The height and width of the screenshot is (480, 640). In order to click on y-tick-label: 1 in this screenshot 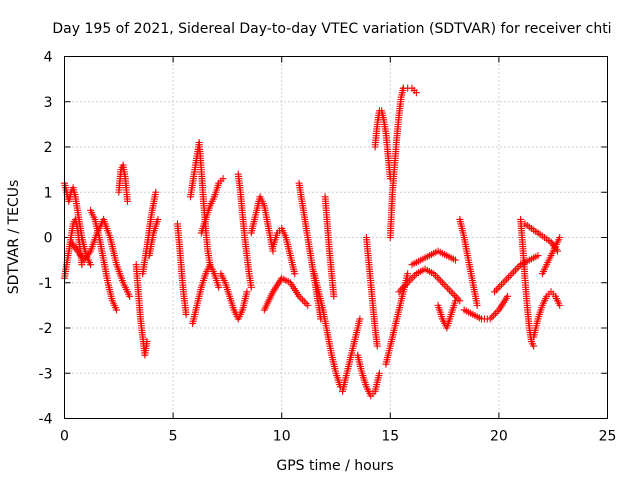, I will do `click(48, 193)`.